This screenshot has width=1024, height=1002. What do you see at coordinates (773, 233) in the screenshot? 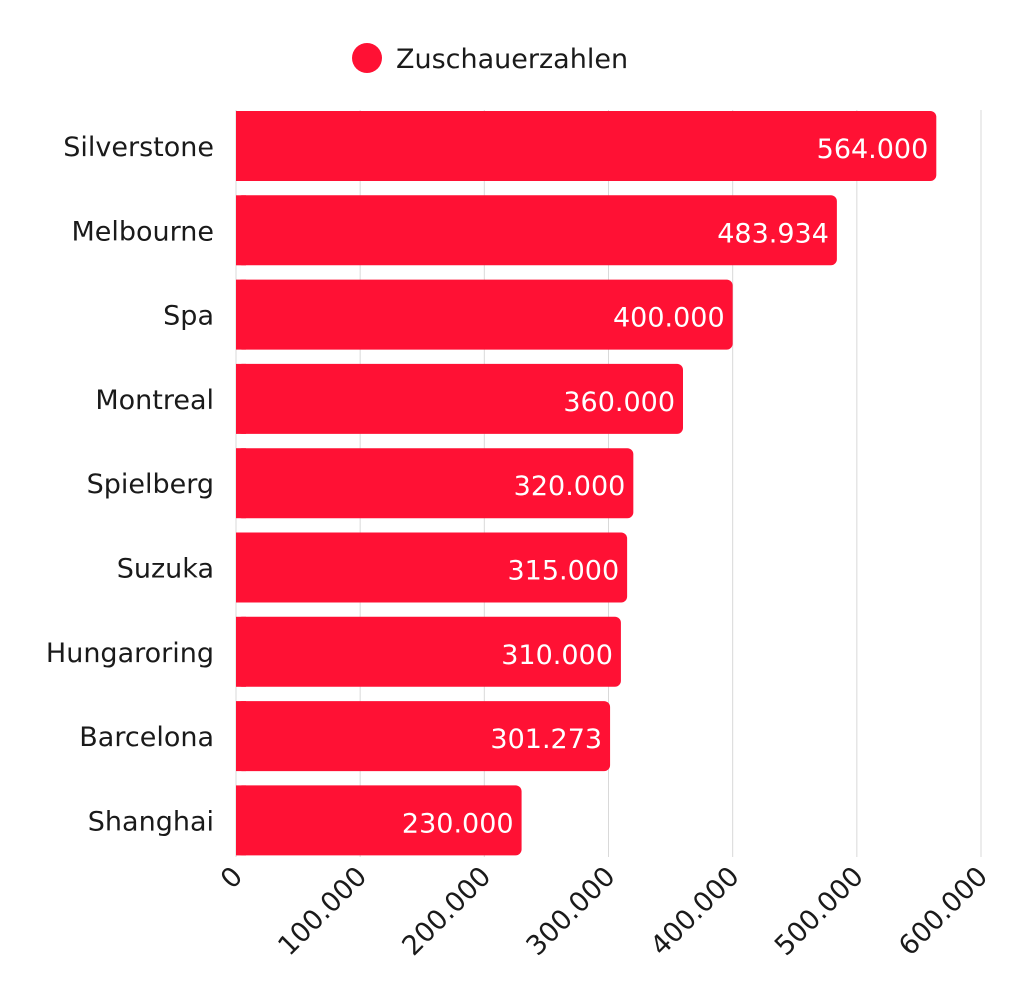
I see `data-label: 483.934` at bounding box center [773, 233].